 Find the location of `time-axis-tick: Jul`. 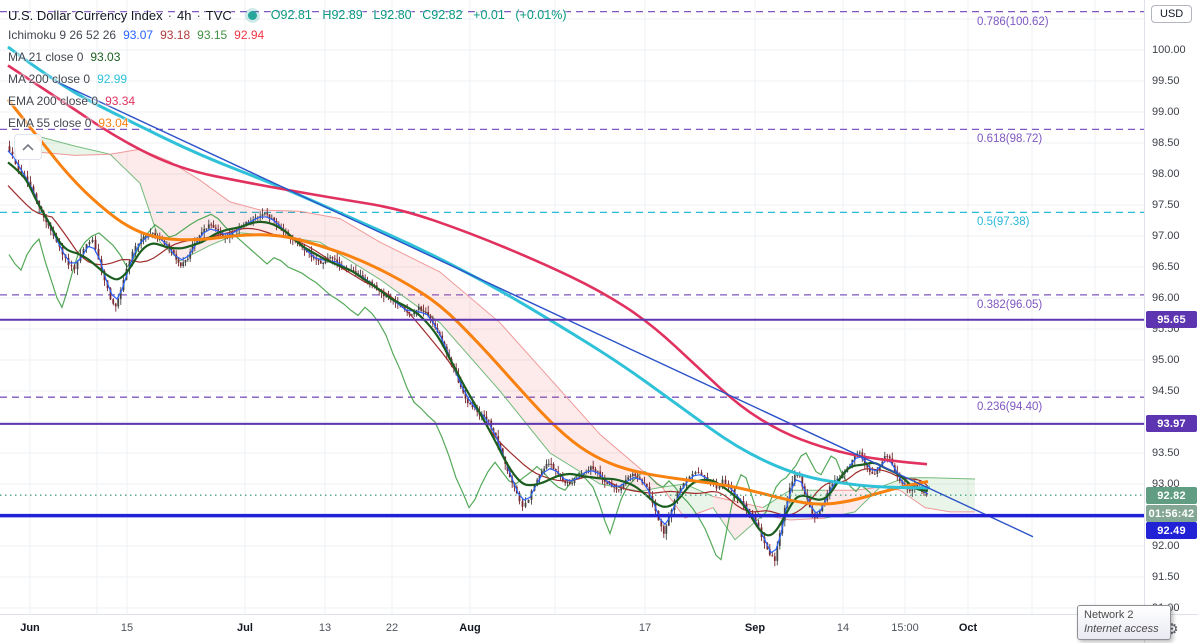

time-axis-tick: Jul is located at coordinates (245, 628).